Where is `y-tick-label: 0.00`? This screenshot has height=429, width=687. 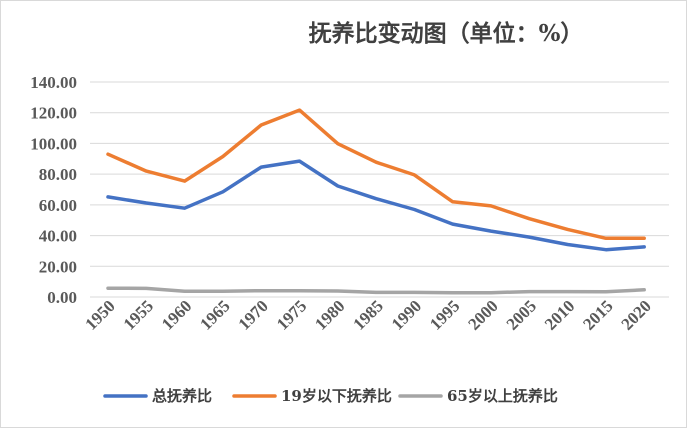 y-tick-label: 0.00 is located at coordinates (62, 297).